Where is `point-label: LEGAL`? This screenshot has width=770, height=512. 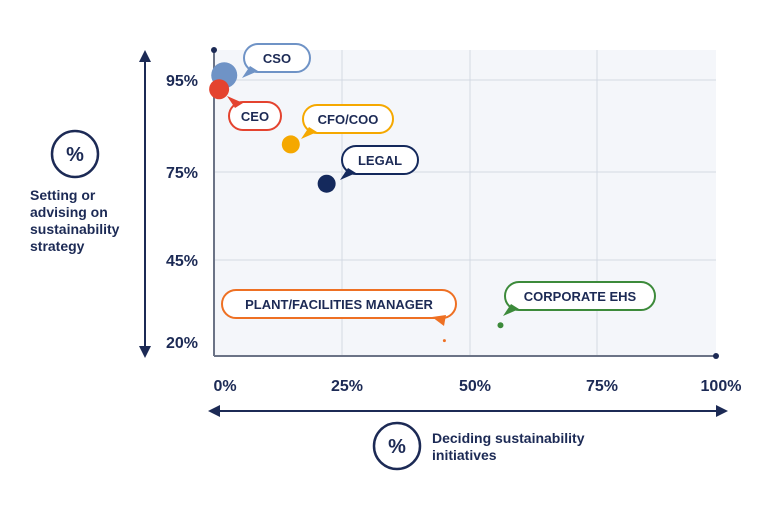 point-label: LEGAL is located at coordinates (380, 160).